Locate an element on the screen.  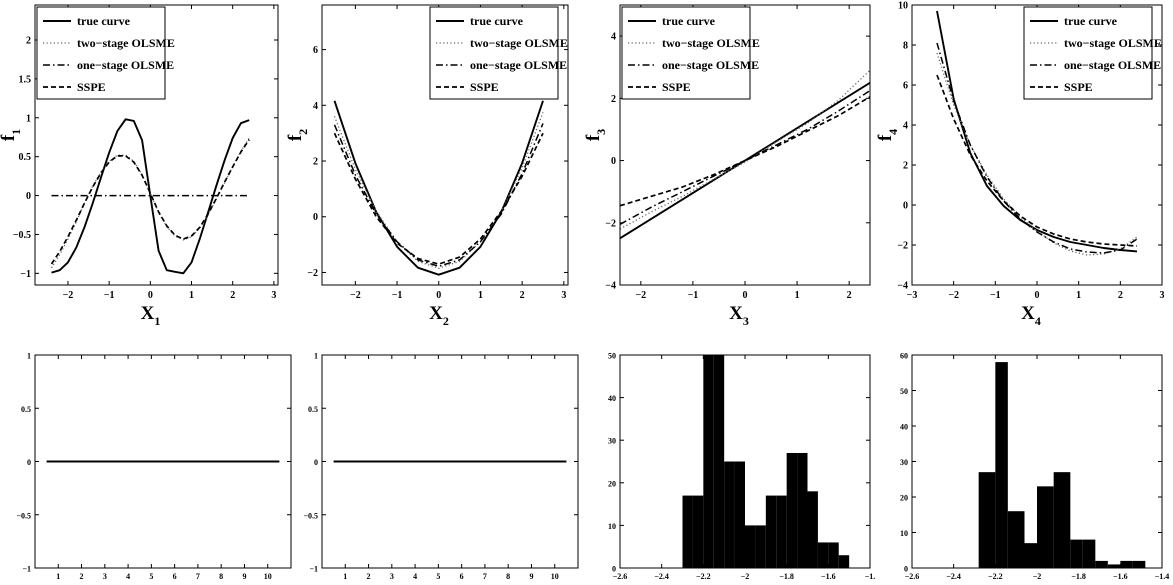
x-tick-label: −1.6 is located at coordinates (828, 576).